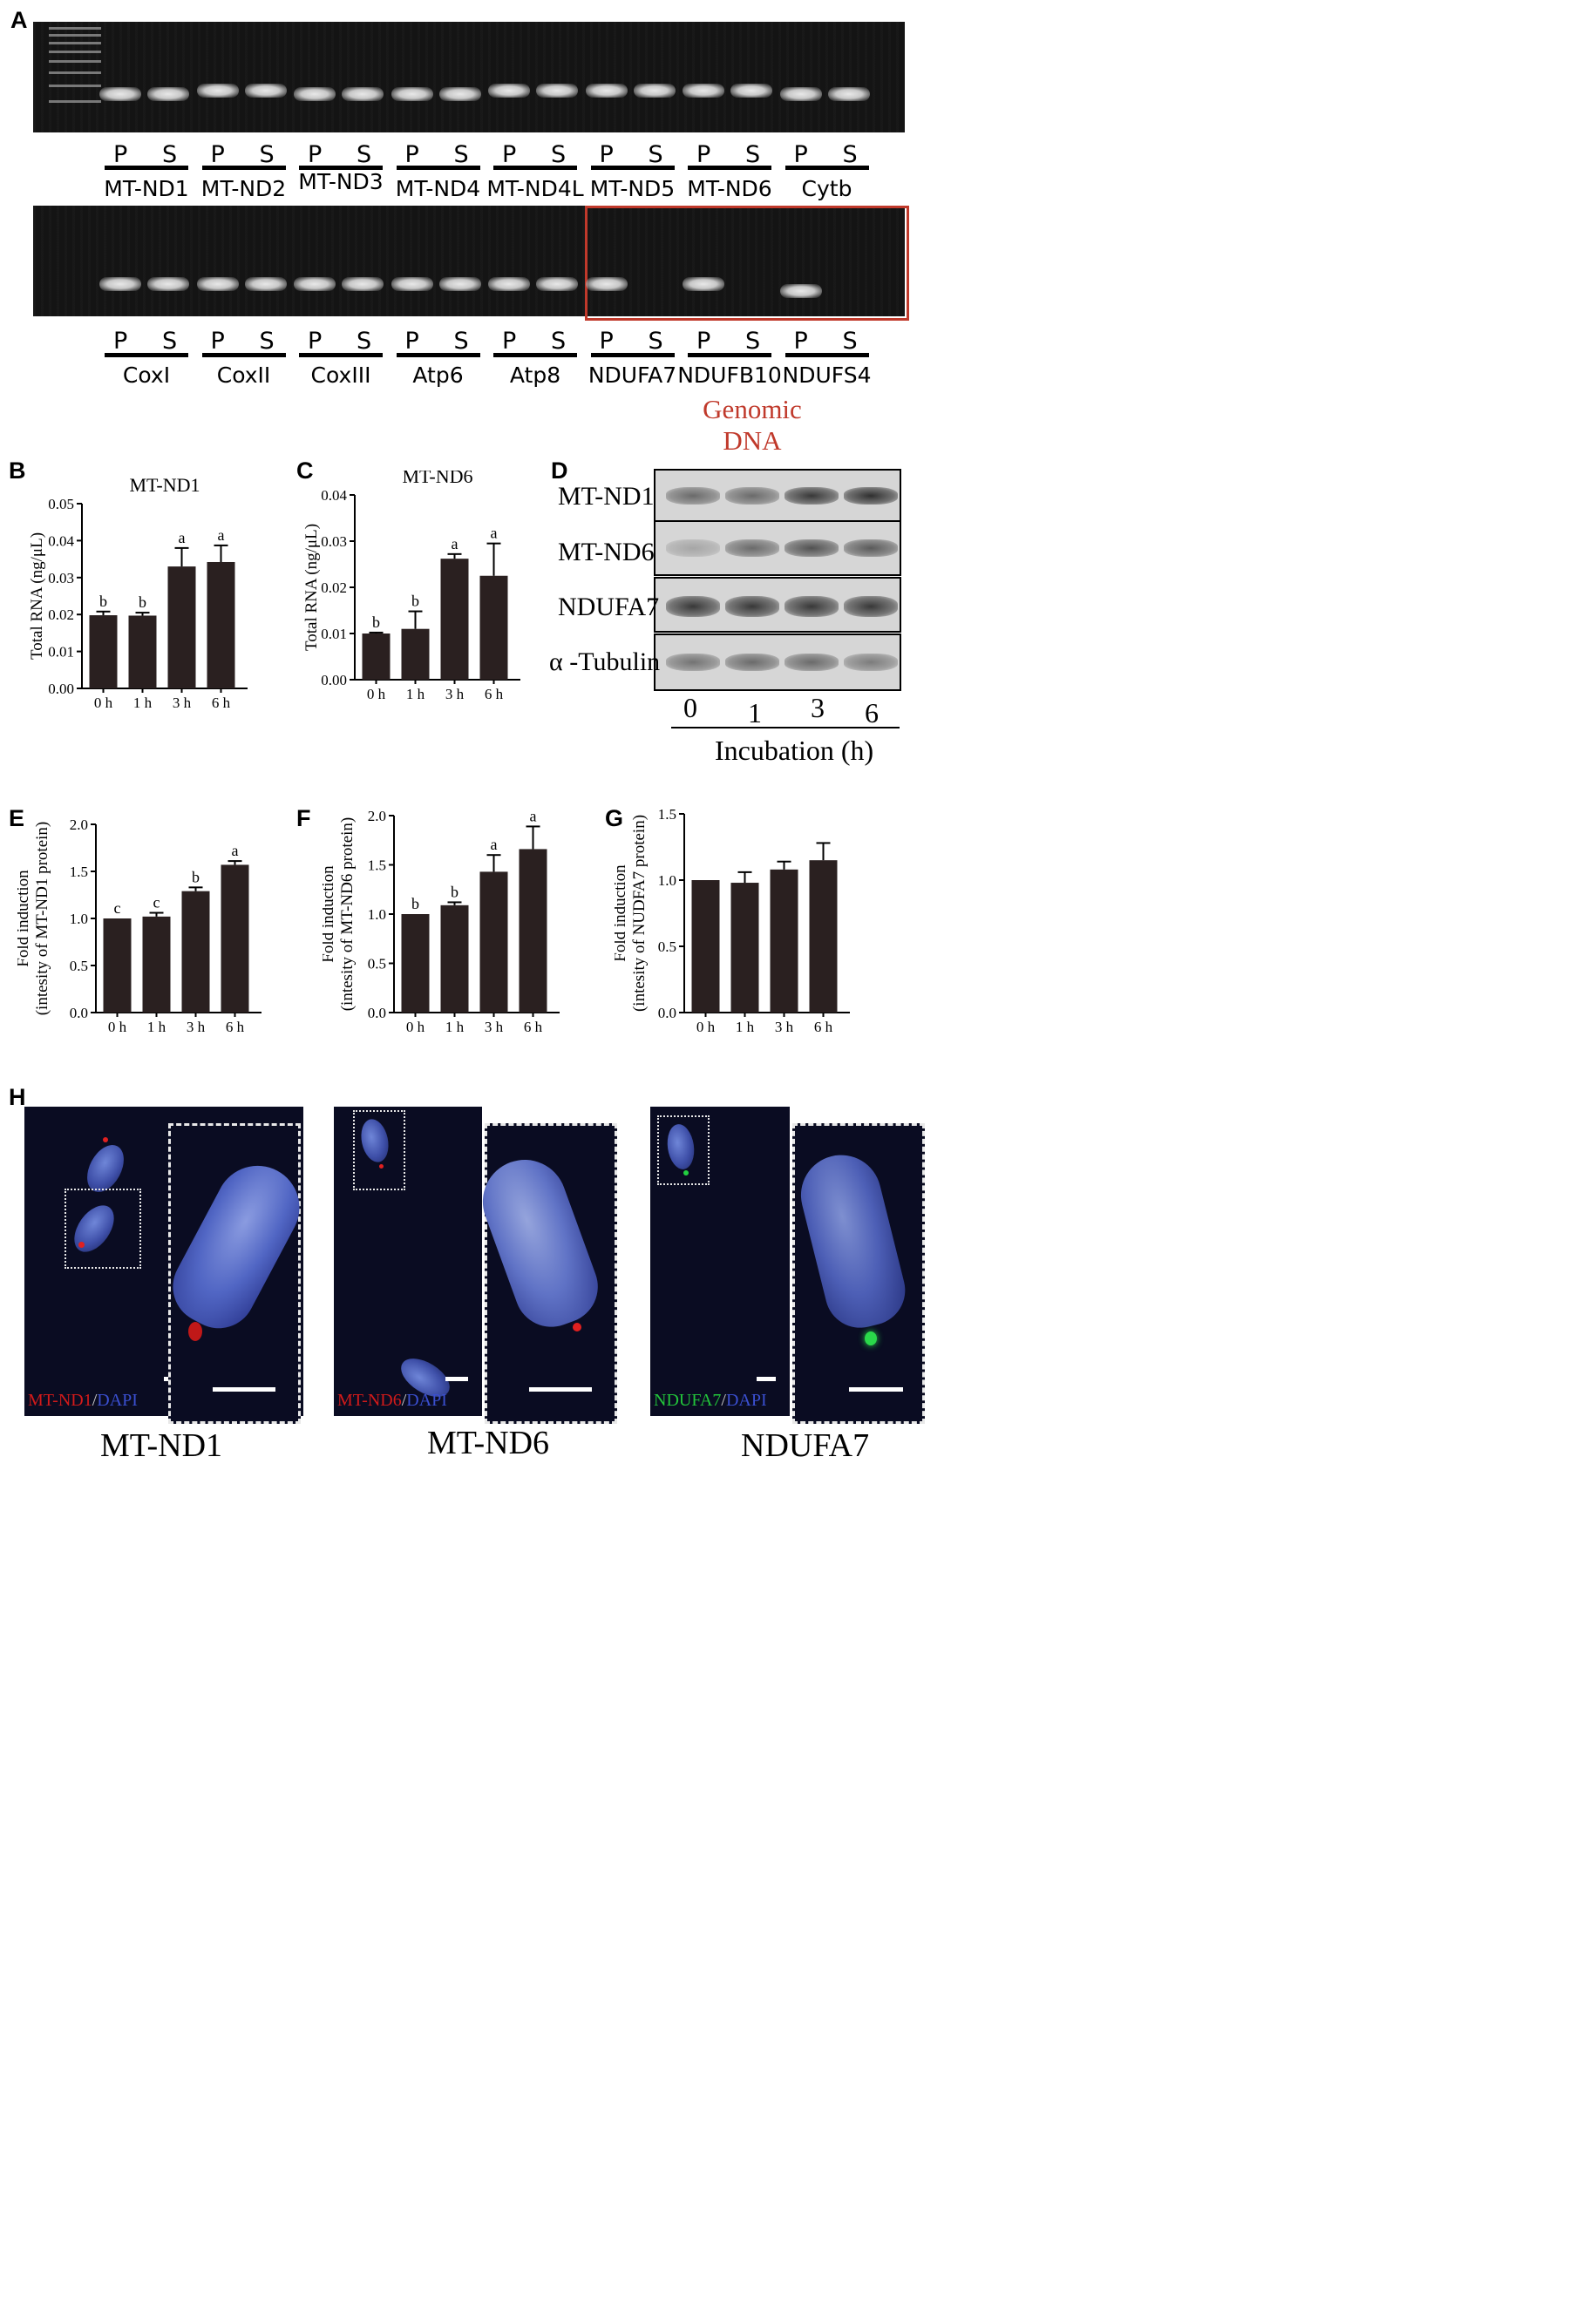 The height and width of the screenshot is (2324, 1569). What do you see at coordinates (334, 495) in the screenshot?
I see `y-tick-label: 0.04` at bounding box center [334, 495].